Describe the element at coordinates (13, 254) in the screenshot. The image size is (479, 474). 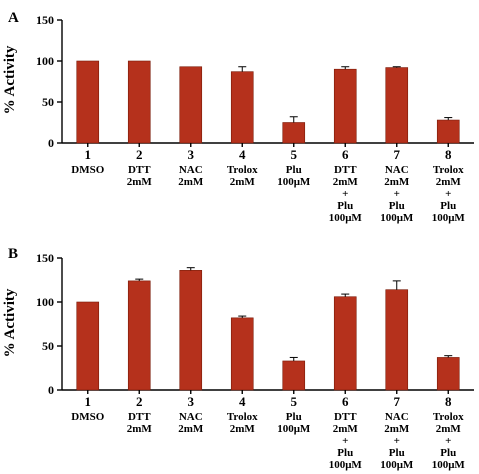
I see `panel-label: B` at that location.